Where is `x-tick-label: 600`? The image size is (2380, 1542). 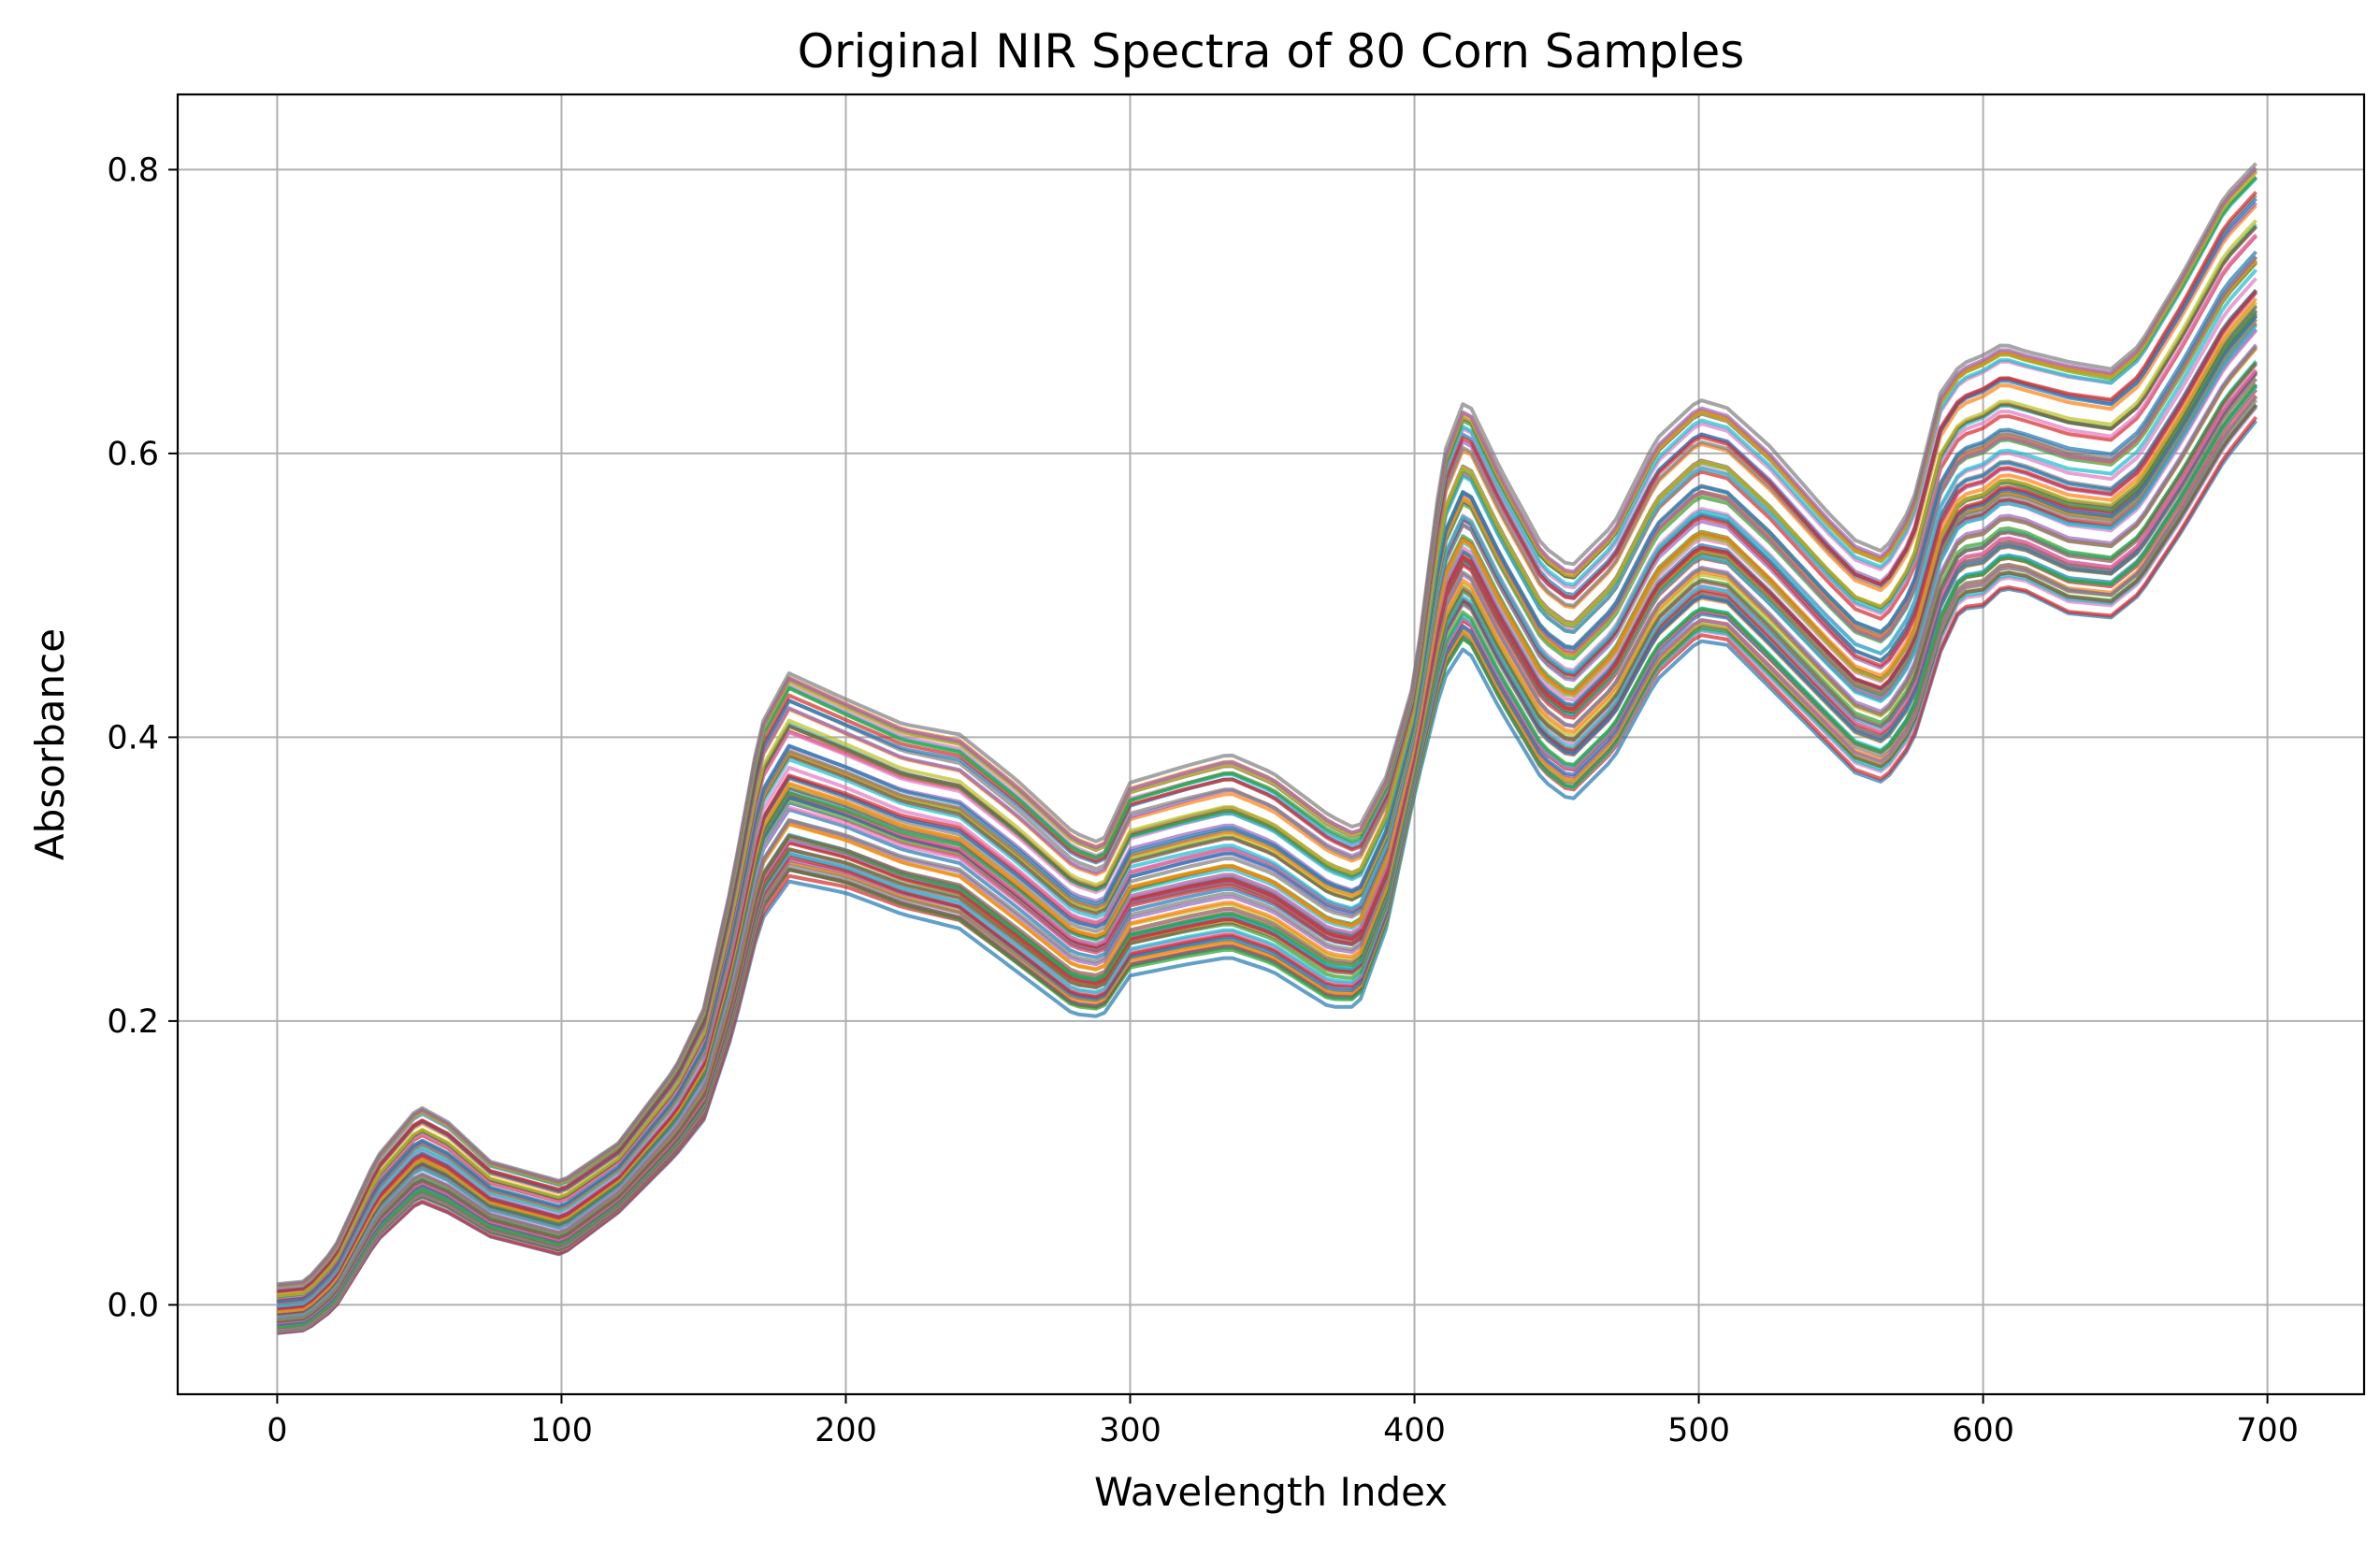 x-tick-label: 600 is located at coordinates (1983, 1430).